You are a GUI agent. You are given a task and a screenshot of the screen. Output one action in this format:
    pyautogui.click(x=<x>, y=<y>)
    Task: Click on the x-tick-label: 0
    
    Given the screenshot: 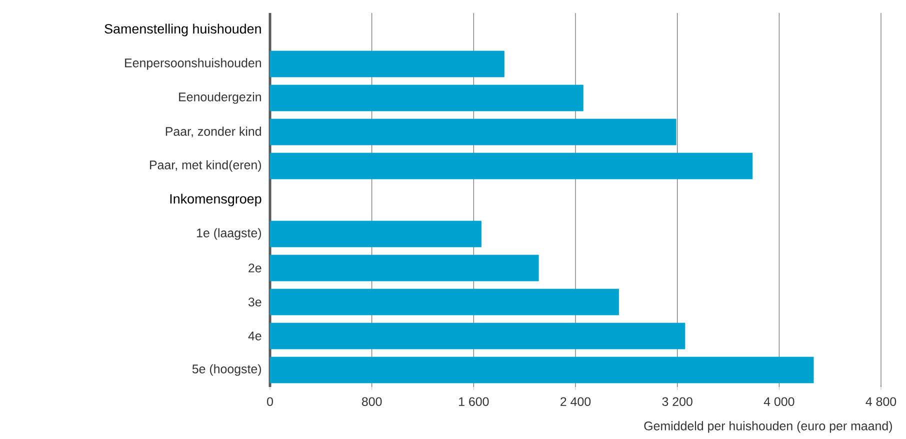 What is the action you would take?
    pyautogui.click(x=270, y=401)
    